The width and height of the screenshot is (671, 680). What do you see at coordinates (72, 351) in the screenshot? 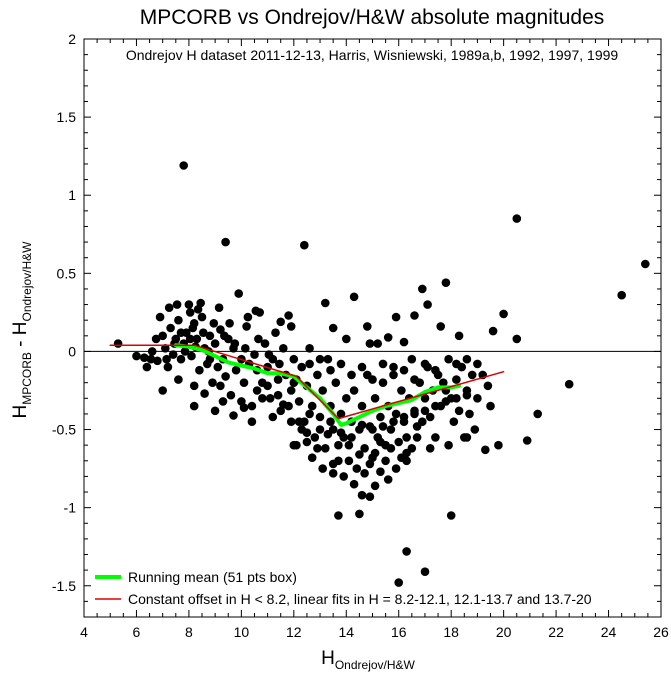
I see `y-tick-label: 0` at bounding box center [72, 351].